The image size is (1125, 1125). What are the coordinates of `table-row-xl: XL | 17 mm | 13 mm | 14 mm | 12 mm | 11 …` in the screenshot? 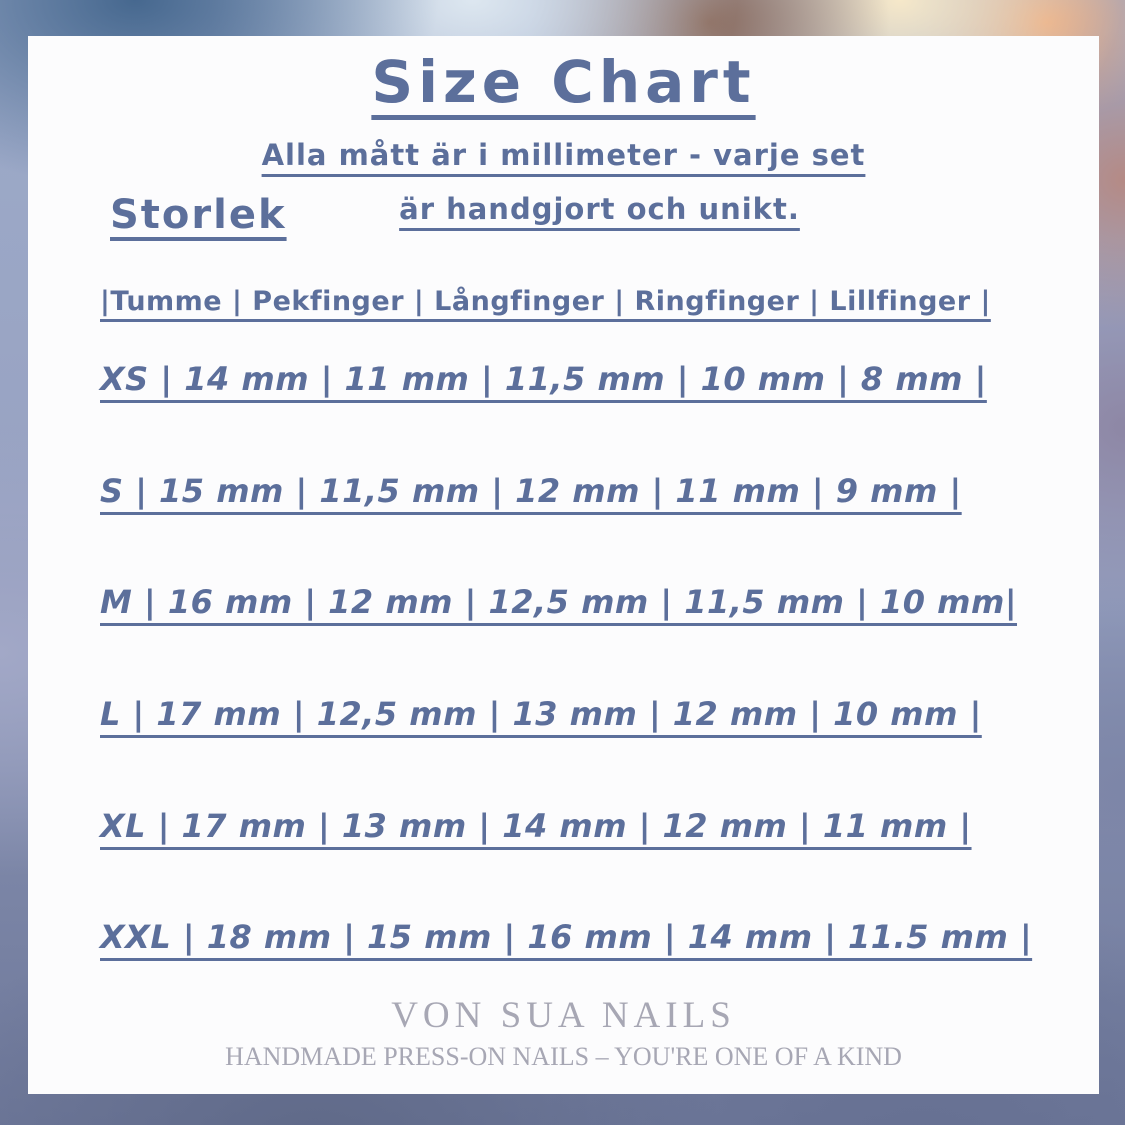 It's located at (536, 826).